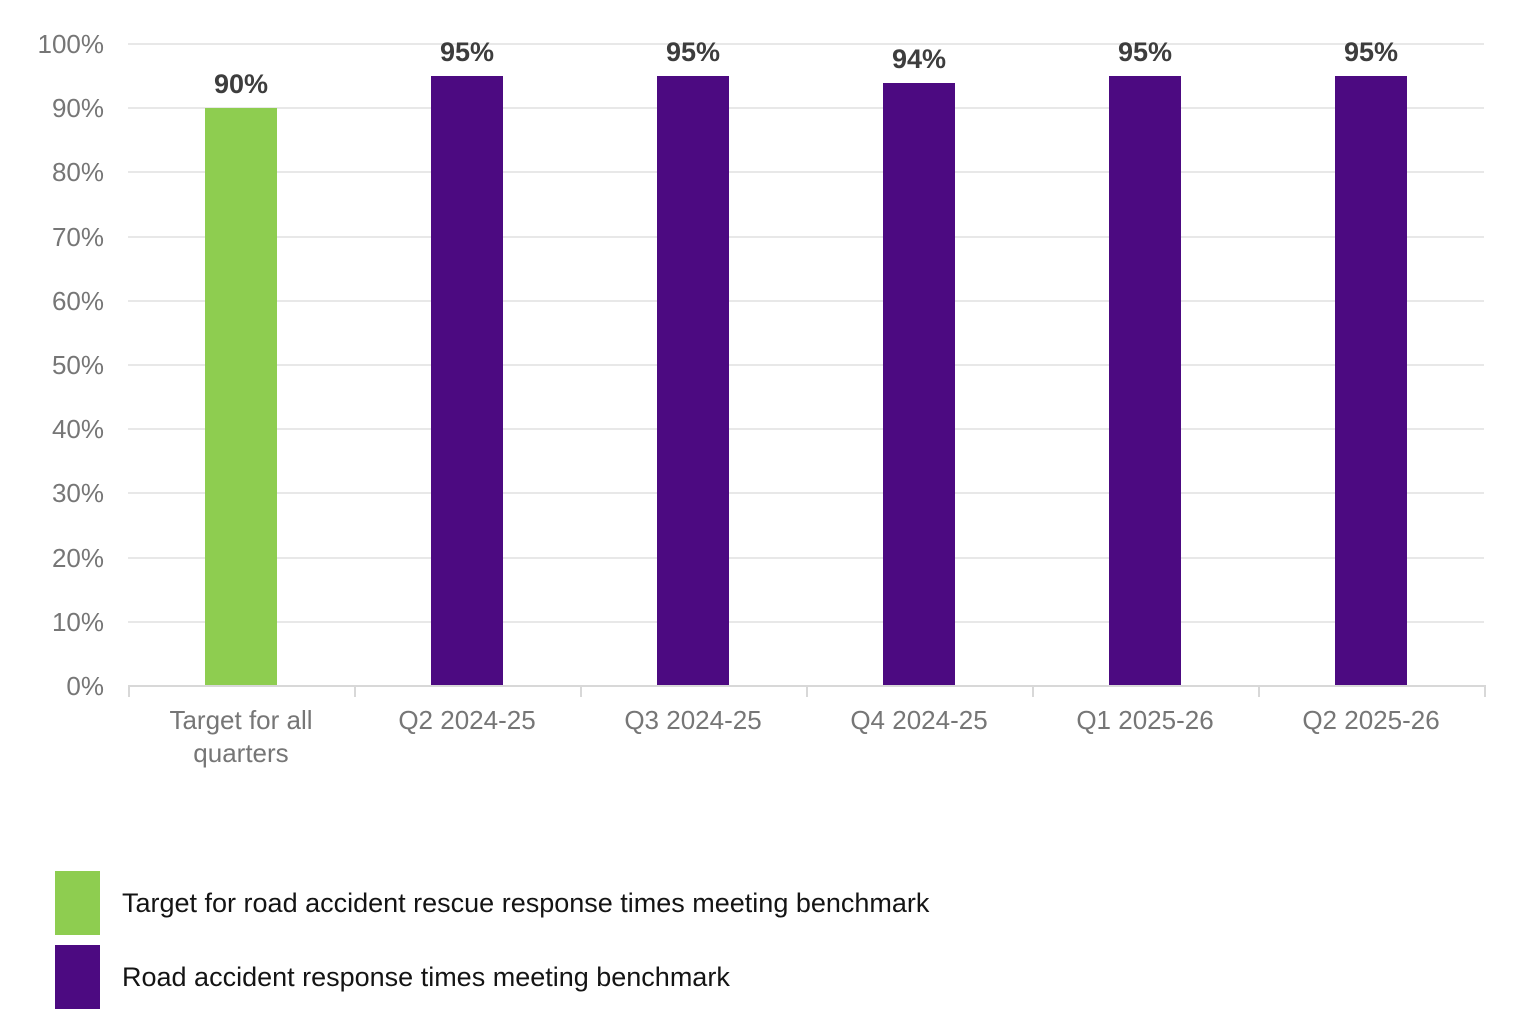 This screenshot has height=1034, width=1536. Describe the element at coordinates (241, 84) in the screenshot. I see `bar-value-label: 90%` at that location.